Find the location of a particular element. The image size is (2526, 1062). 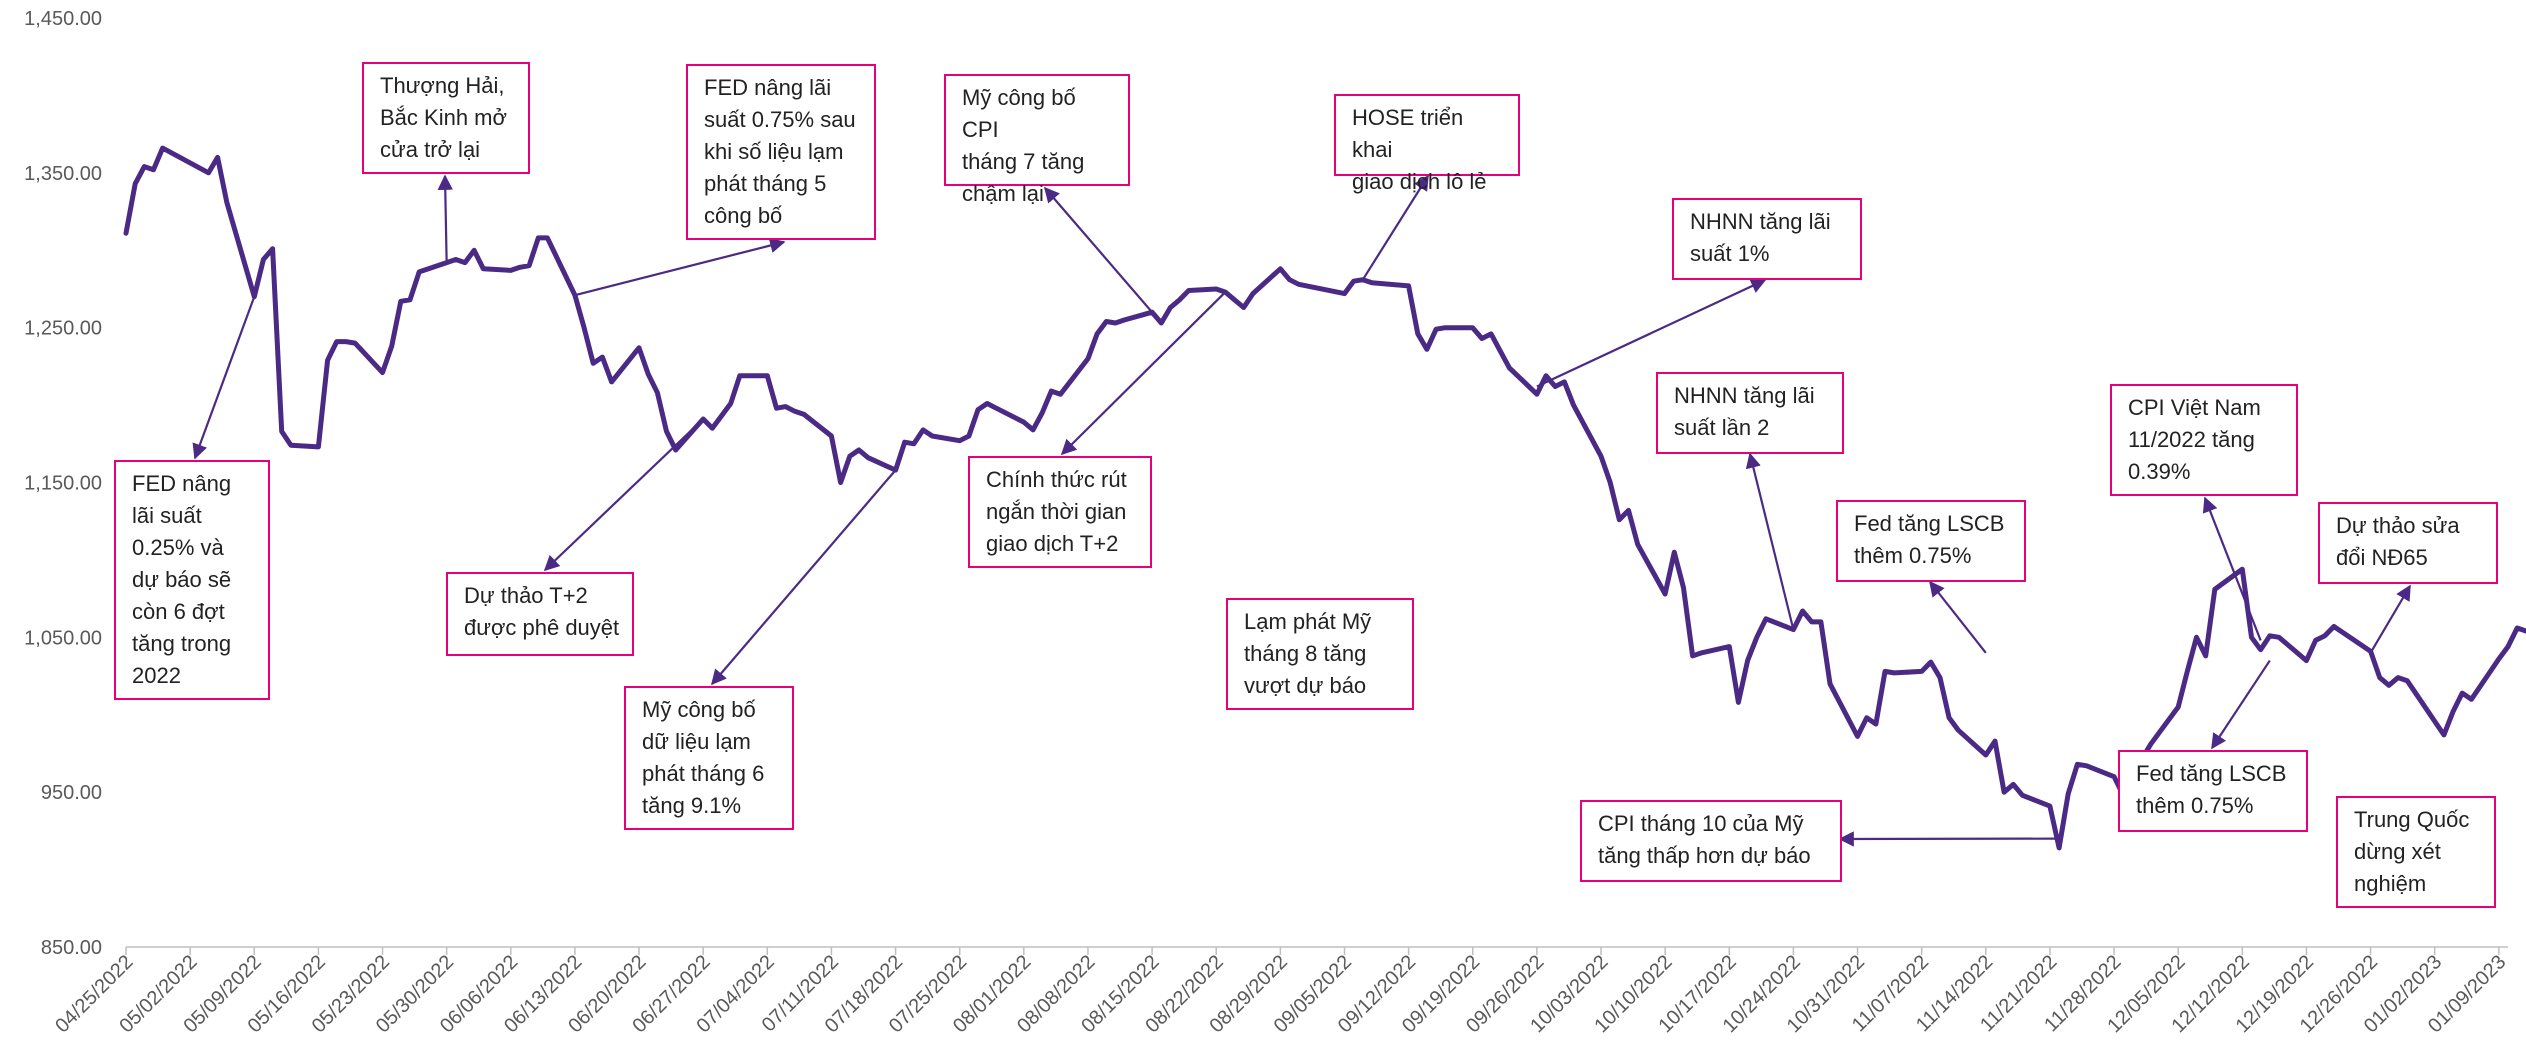

annotation-box: NHNN tăng lãi suất 1% is located at coordinates (1767, 239).